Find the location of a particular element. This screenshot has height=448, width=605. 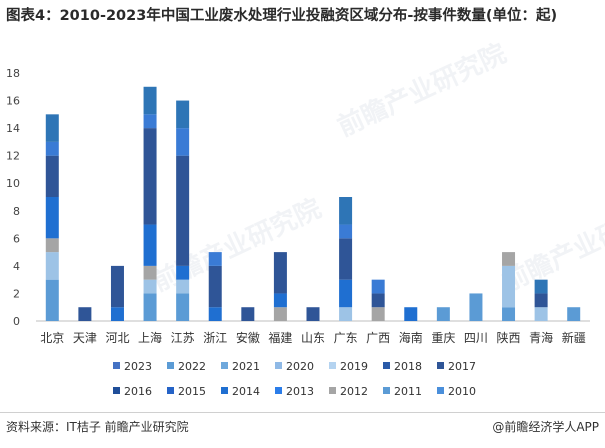

legend-label: 2015 is located at coordinates (192, 391).